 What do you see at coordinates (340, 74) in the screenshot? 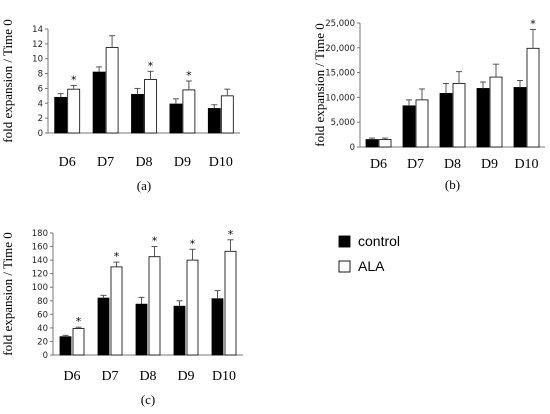
I see `y-tick-label: 15,000` at bounding box center [340, 74].